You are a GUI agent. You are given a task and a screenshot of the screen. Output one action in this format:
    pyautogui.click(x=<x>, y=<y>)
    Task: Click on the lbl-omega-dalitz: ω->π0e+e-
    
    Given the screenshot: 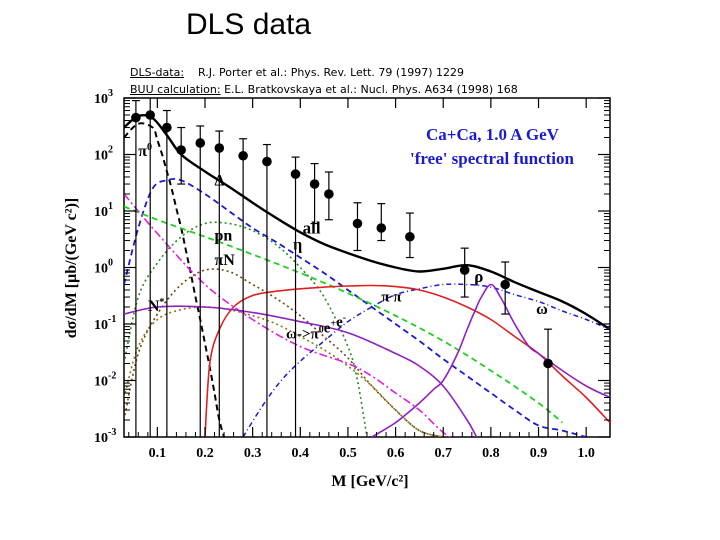 What is the action you would take?
    pyautogui.click(x=316, y=328)
    